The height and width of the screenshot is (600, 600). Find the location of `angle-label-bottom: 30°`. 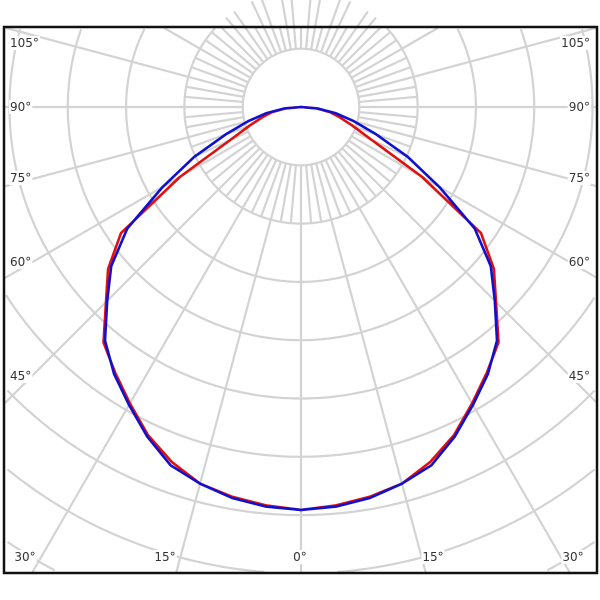

angle-label-bottom: 30° is located at coordinates (24, 557).